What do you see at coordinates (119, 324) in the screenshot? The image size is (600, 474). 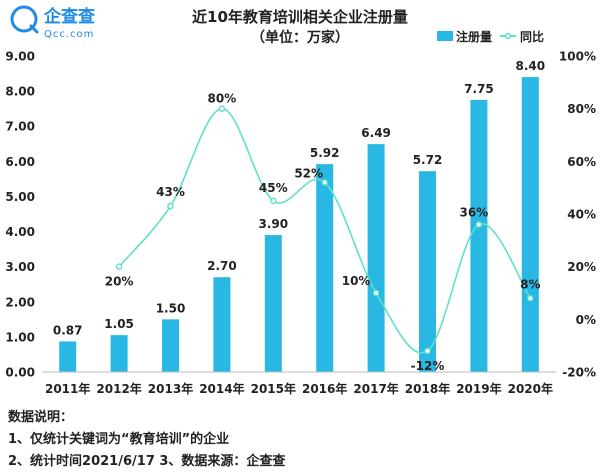 I see `bar-value-label: 1.05` at bounding box center [119, 324].